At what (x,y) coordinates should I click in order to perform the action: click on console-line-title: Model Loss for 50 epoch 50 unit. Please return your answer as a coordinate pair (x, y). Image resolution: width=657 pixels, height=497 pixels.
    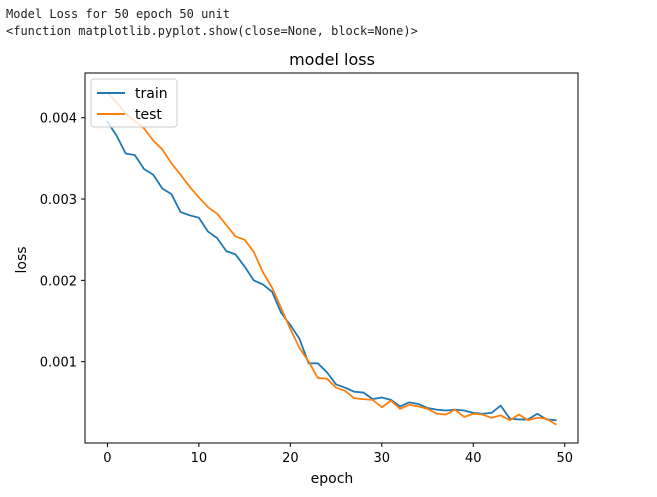
    Looking at the image, I should click on (118, 14).